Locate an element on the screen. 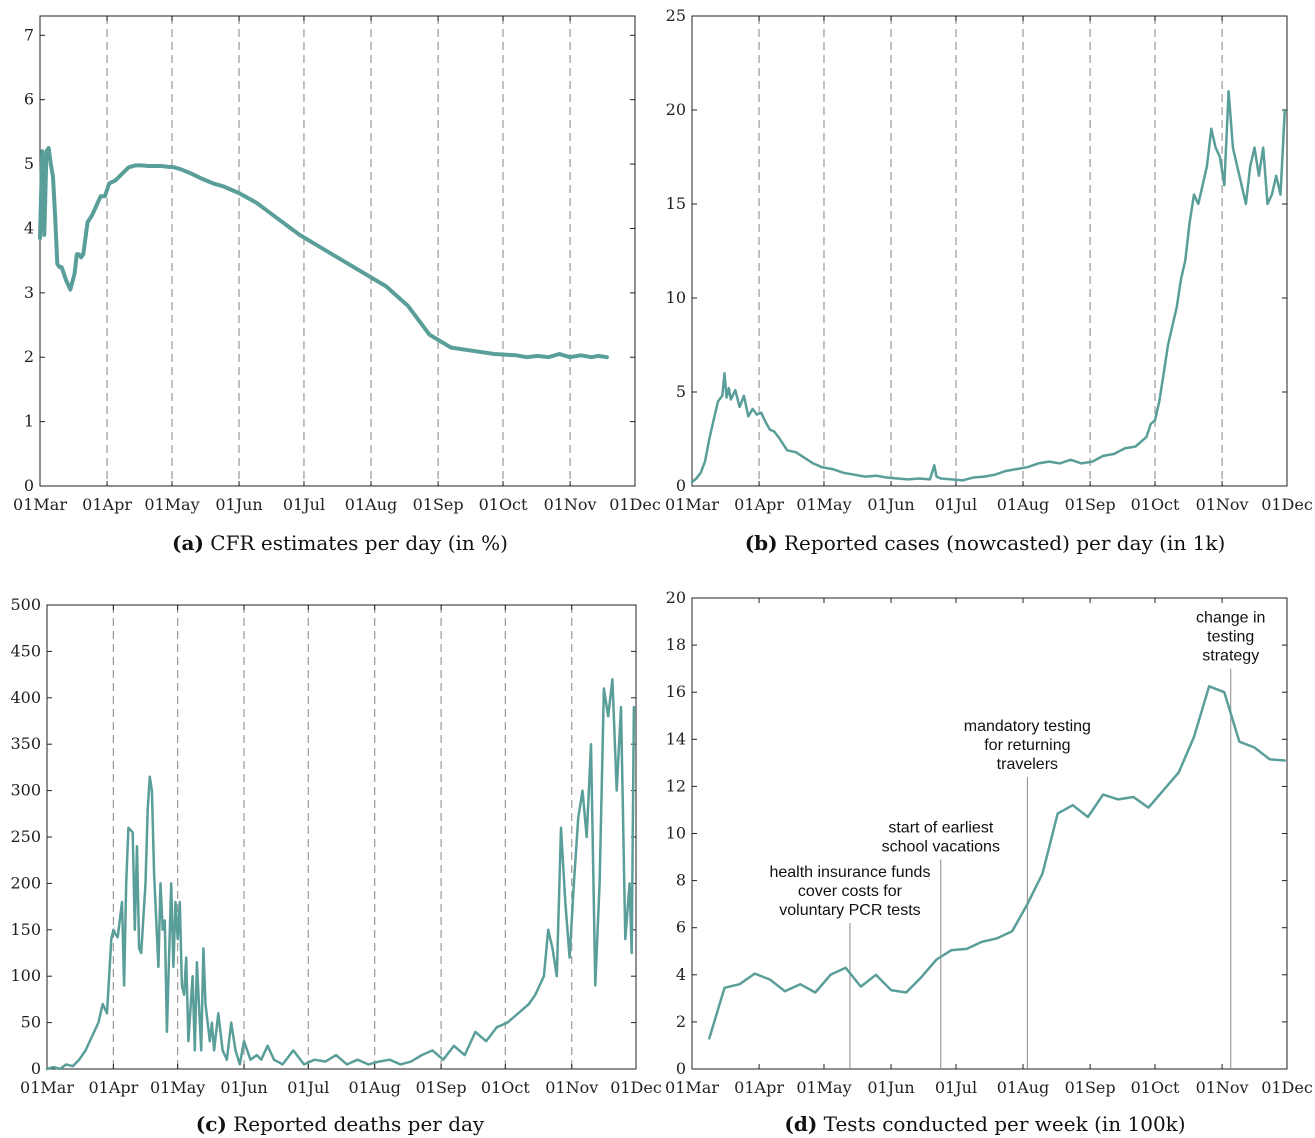 The width and height of the screenshot is (1315, 1138). y-tick-label: 15 is located at coordinates (676, 203).